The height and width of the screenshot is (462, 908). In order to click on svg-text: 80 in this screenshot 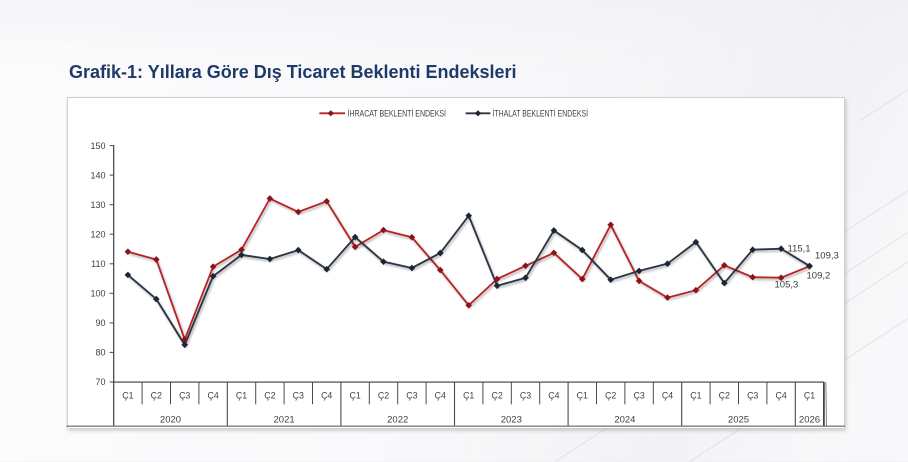, I will do `click(100, 353)`.